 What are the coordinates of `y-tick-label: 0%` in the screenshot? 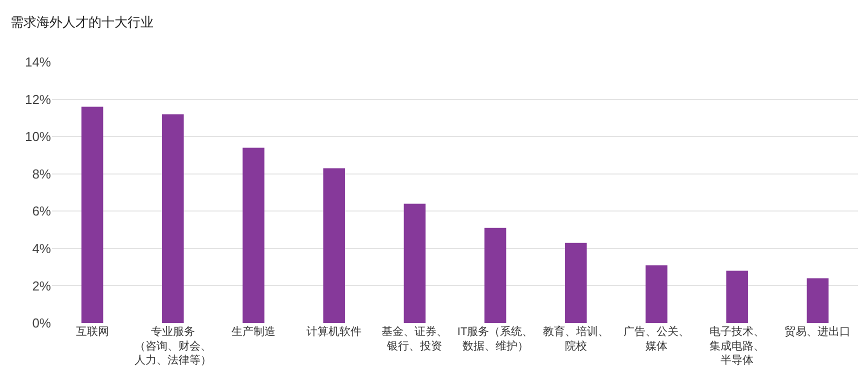 It's located at (42, 323).